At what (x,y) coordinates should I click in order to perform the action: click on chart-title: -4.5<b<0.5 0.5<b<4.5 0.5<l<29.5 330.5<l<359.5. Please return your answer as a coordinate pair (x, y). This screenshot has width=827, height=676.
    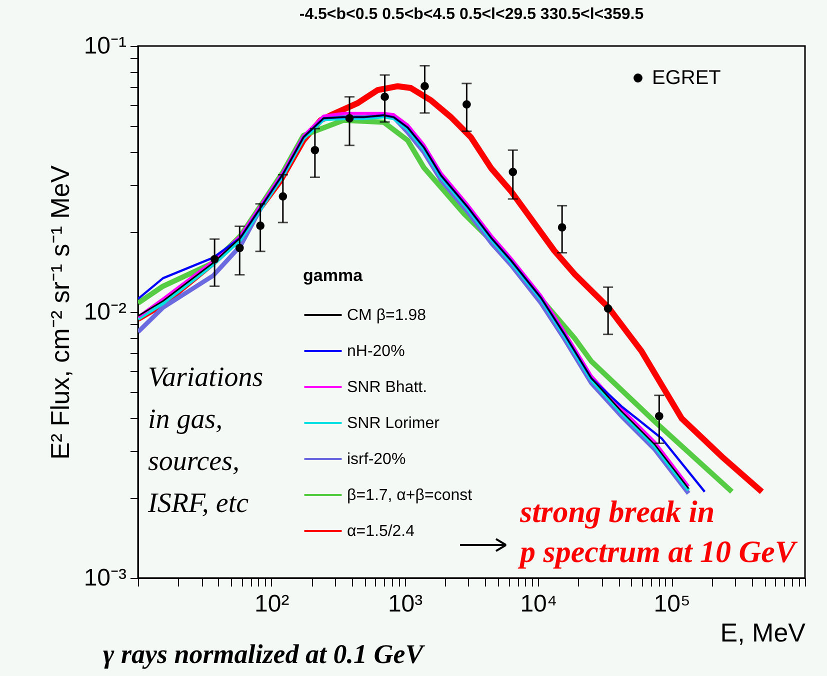
    Looking at the image, I should click on (471, 14).